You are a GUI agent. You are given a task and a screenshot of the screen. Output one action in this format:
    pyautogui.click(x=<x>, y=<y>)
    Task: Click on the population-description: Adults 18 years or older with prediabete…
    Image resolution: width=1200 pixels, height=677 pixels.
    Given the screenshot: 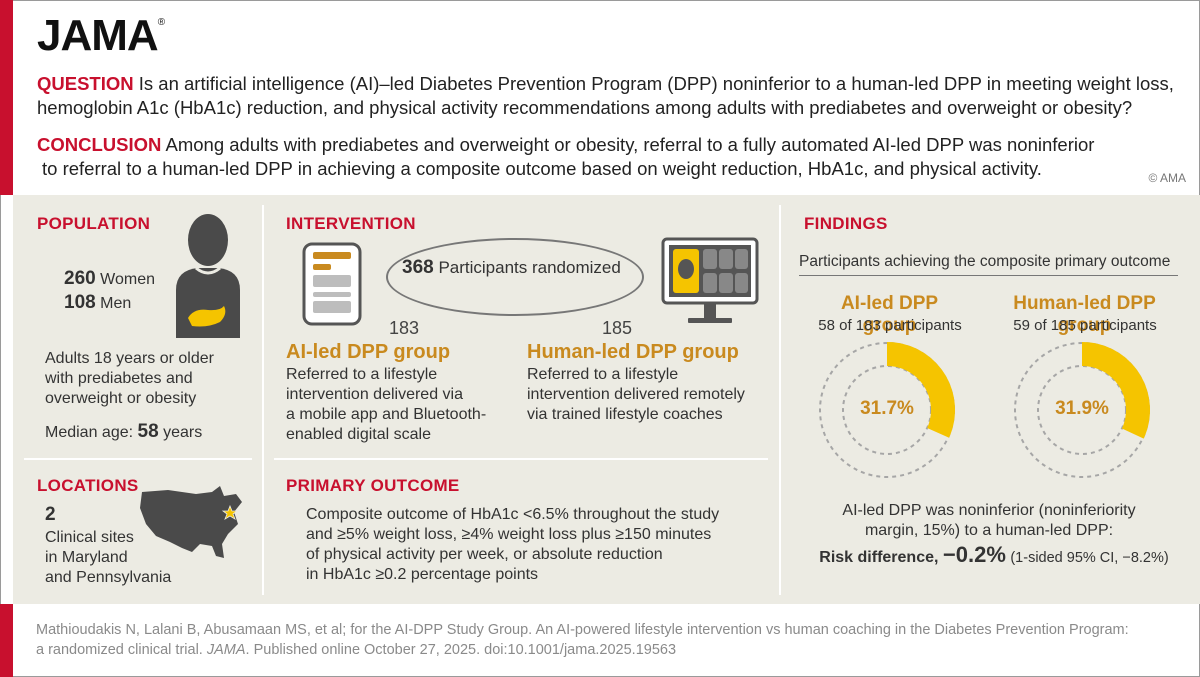 What is the action you would take?
    pyautogui.click(x=129, y=378)
    